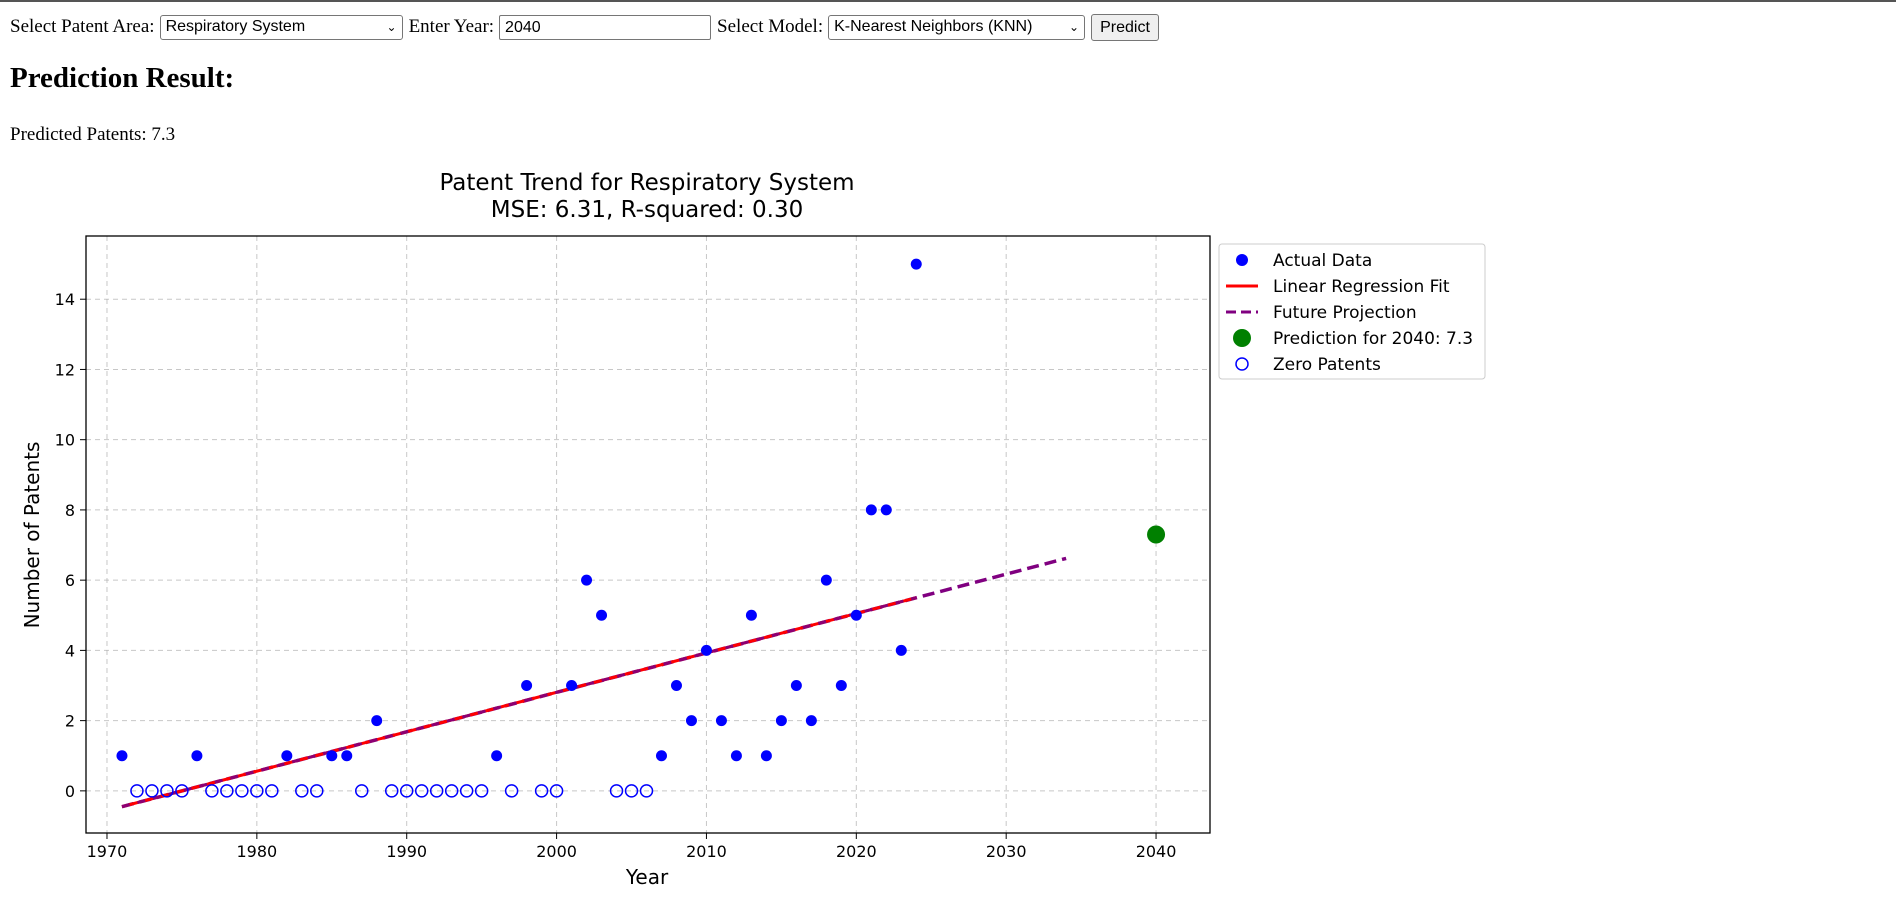 This screenshot has height=911, width=1896. Describe the element at coordinates (1373, 339) in the screenshot. I see `legend-prediction-label: Prediction for 2040: 7.3` at that location.